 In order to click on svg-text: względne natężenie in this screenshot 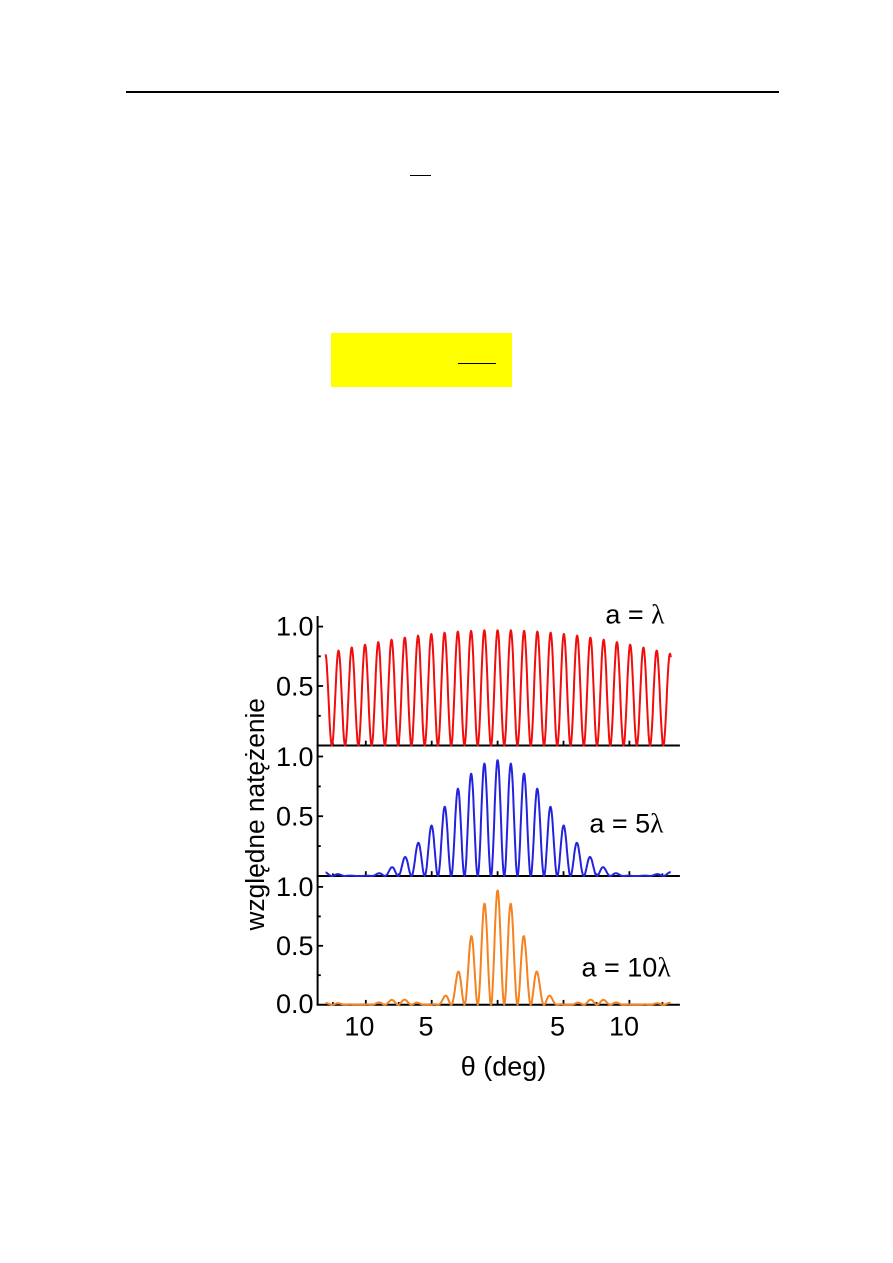, I will do `click(255, 814)`.